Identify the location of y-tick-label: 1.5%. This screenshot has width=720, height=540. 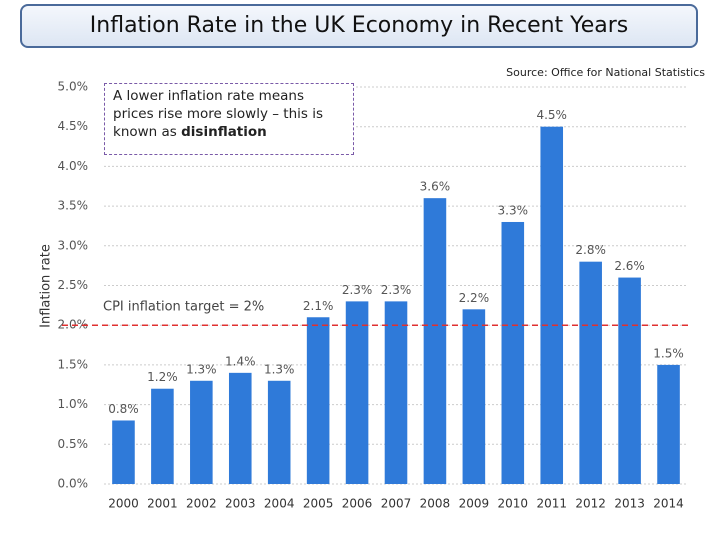
(73, 364).